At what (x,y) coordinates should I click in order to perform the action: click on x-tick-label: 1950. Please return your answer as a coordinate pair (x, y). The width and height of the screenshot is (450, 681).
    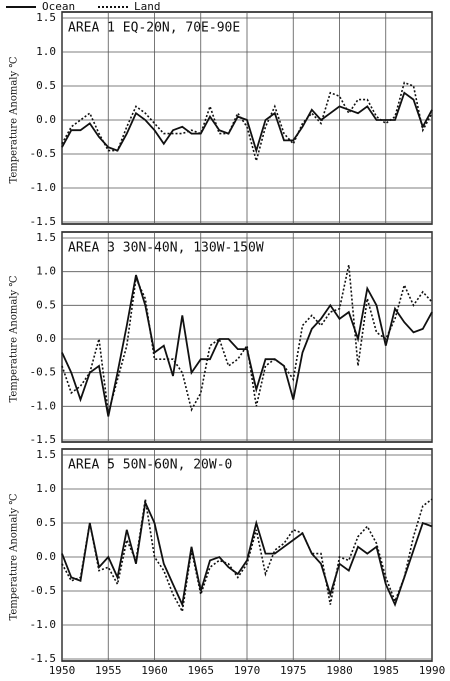
    Looking at the image, I should click on (62, 670).